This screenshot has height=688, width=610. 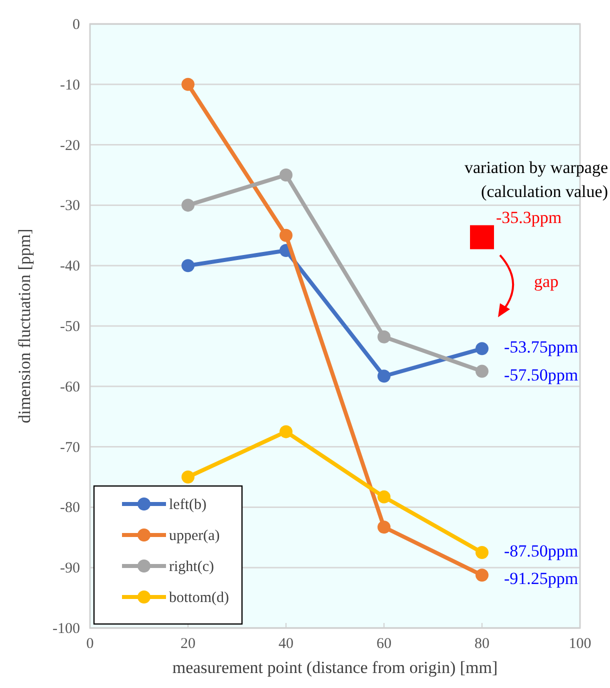 What do you see at coordinates (187, 505) in the screenshot?
I see `legend-label: left(b)` at bounding box center [187, 505].